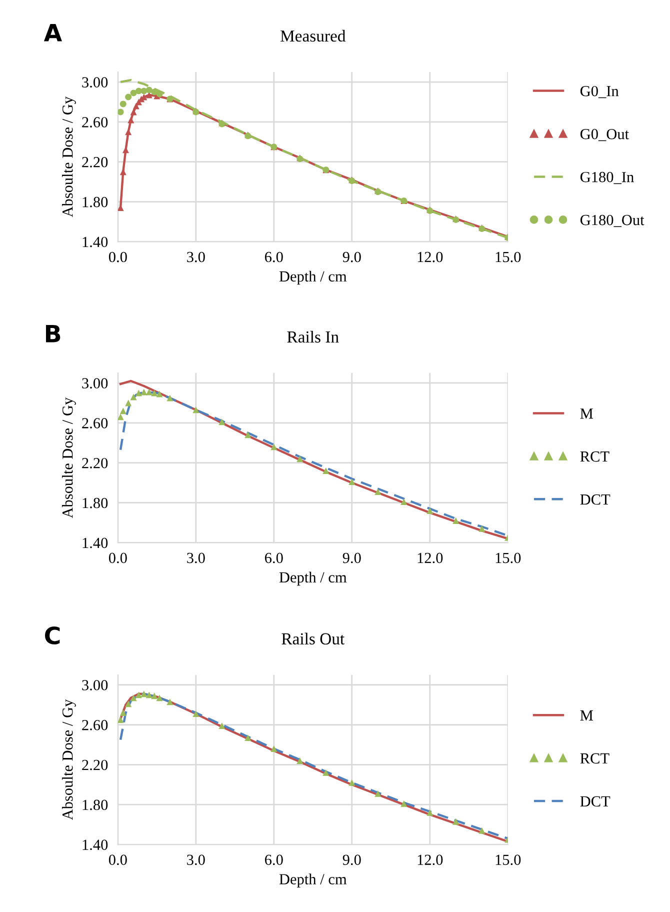 This screenshot has width=670, height=912. Describe the element at coordinates (508, 860) in the screenshot. I see `x-tick-label: 15.0` at that location.